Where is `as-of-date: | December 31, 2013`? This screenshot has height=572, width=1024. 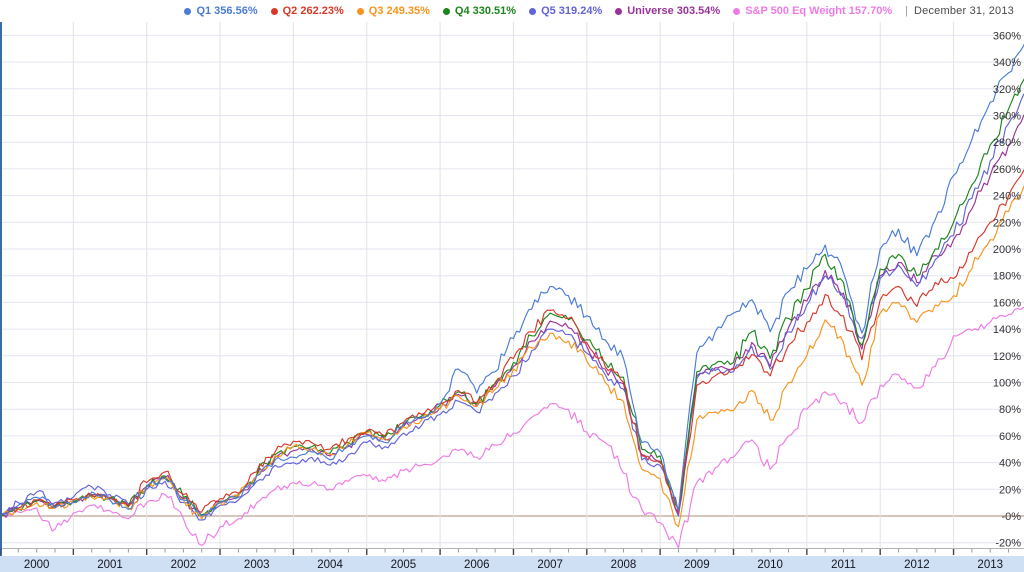
as-of-date: | December 31, 2013 is located at coordinates (959, 11).